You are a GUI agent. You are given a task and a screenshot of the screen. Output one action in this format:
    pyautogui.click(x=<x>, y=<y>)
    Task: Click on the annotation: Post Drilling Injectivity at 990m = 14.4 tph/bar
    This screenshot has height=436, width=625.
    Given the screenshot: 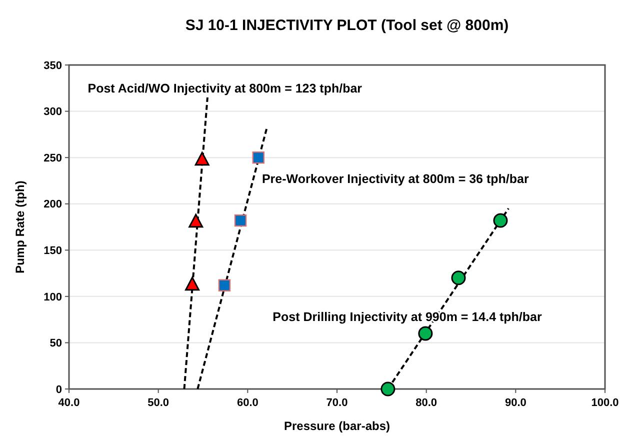 What is the action you would take?
    pyautogui.click(x=407, y=317)
    